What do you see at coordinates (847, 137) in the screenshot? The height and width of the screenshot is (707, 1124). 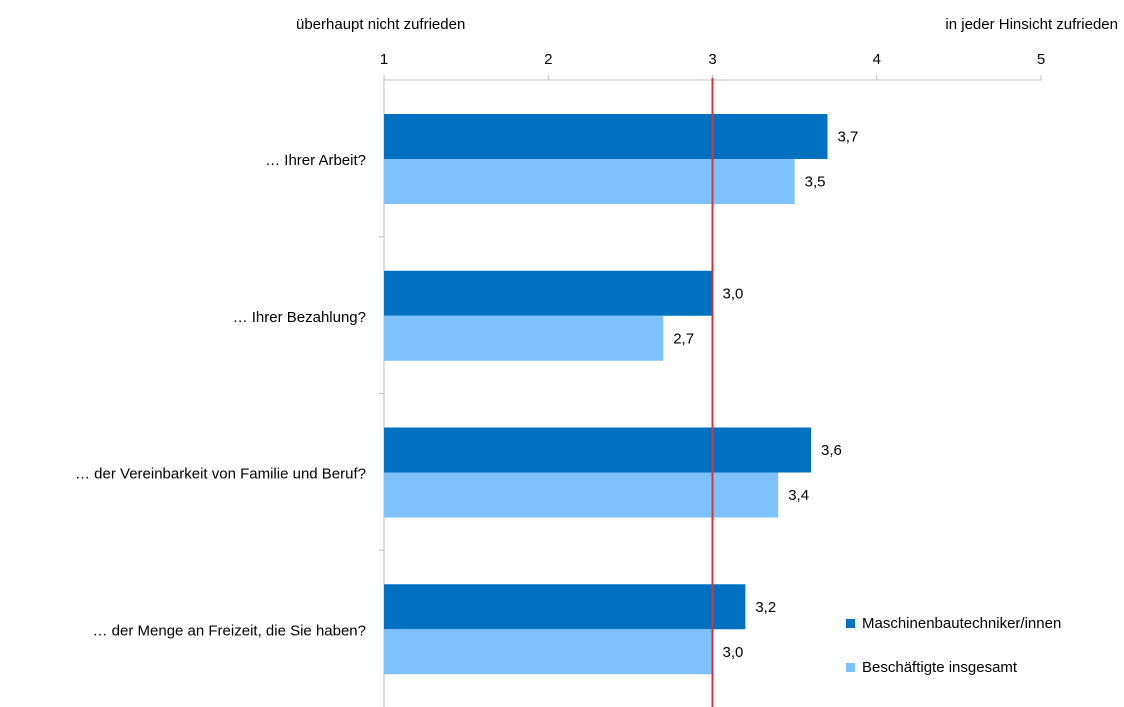 I see `data-label-1-series-1: 3,7` at bounding box center [847, 137].